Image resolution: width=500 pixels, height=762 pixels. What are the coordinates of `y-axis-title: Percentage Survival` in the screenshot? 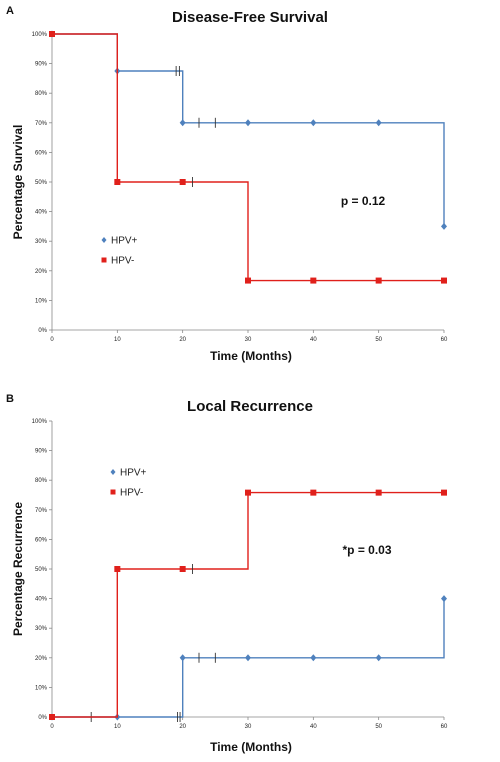 It's located at (18, 182).